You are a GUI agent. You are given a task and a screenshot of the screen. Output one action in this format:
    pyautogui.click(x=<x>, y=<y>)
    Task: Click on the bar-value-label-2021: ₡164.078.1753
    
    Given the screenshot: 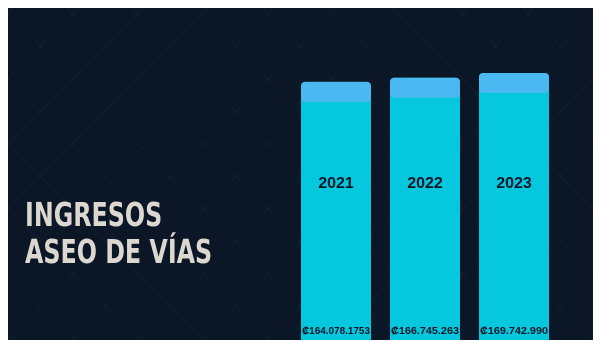 What is the action you would take?
    pyautogui.click(x=336, y=331)
    